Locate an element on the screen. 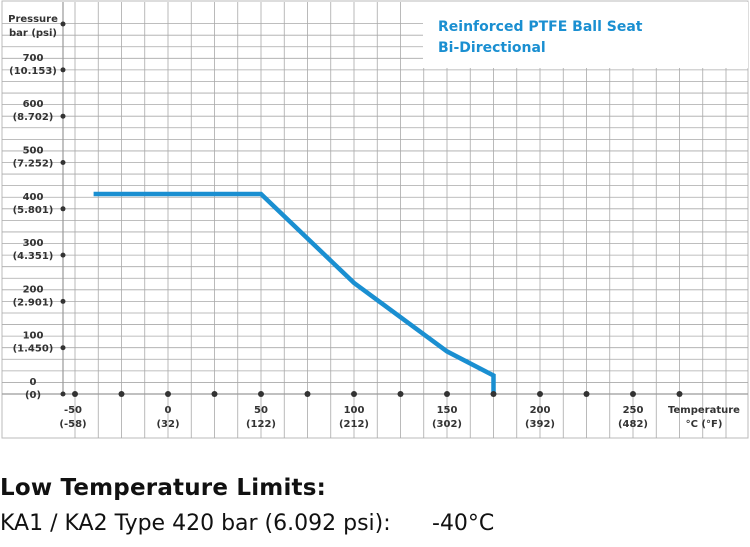  y-tick-sublabel: (7.252) is located at coordinates (33, 164).